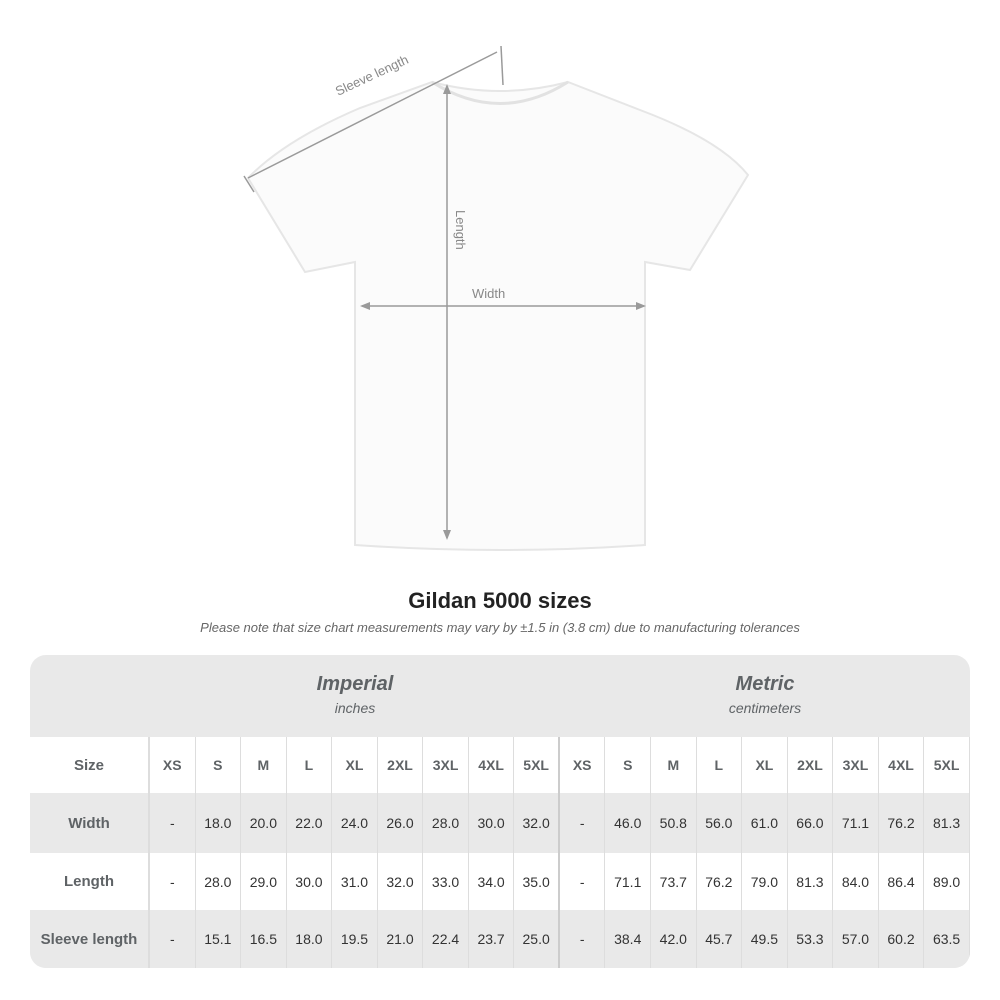  Describe the element at coordinates (310, 765) in the screenshot. I see `size-header-imperial: L` at that location.